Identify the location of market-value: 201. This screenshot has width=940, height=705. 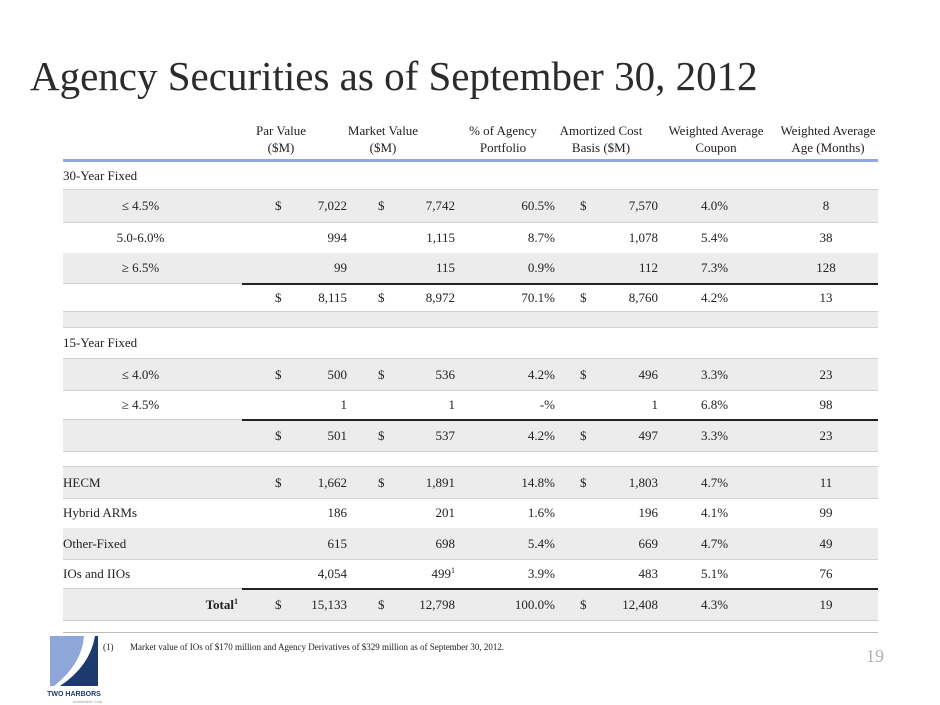
(446, 513).